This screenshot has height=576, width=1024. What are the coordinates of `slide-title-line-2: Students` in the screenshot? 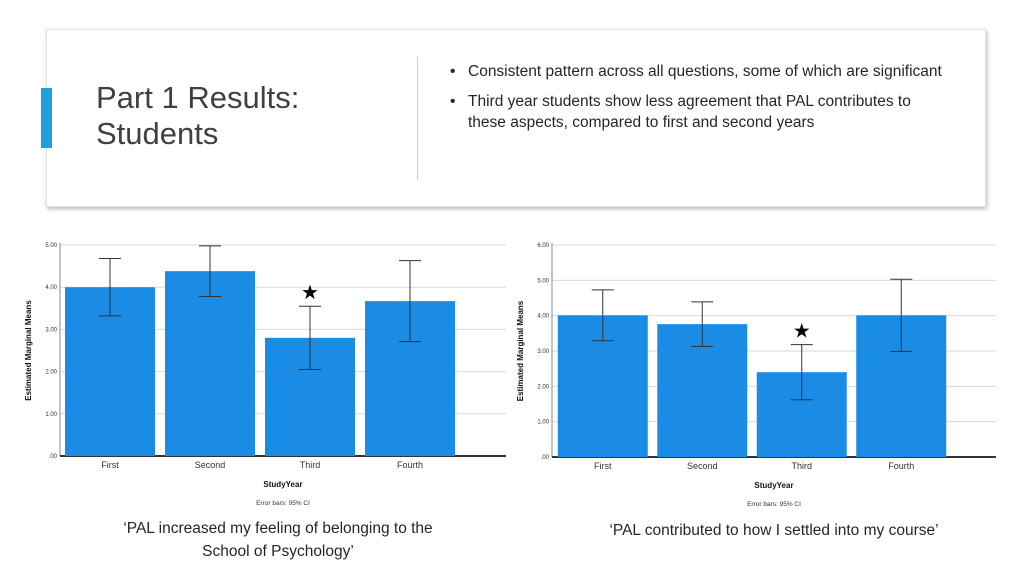 It's located at (157, 133).